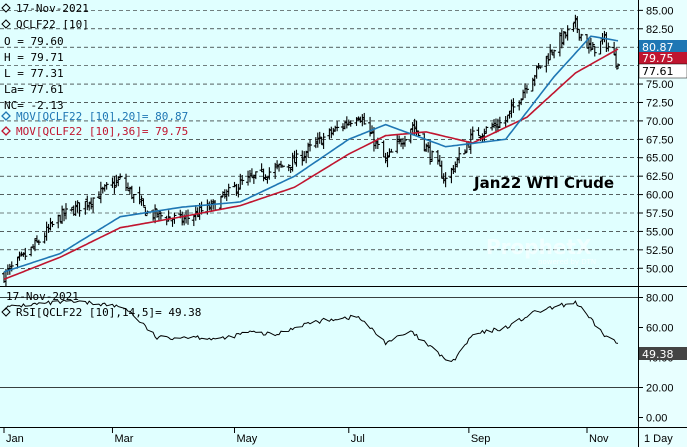 The width and height of the screenshot is (687, 447). I want to click on rsi-value-text: 49.38, so click(658, 354).